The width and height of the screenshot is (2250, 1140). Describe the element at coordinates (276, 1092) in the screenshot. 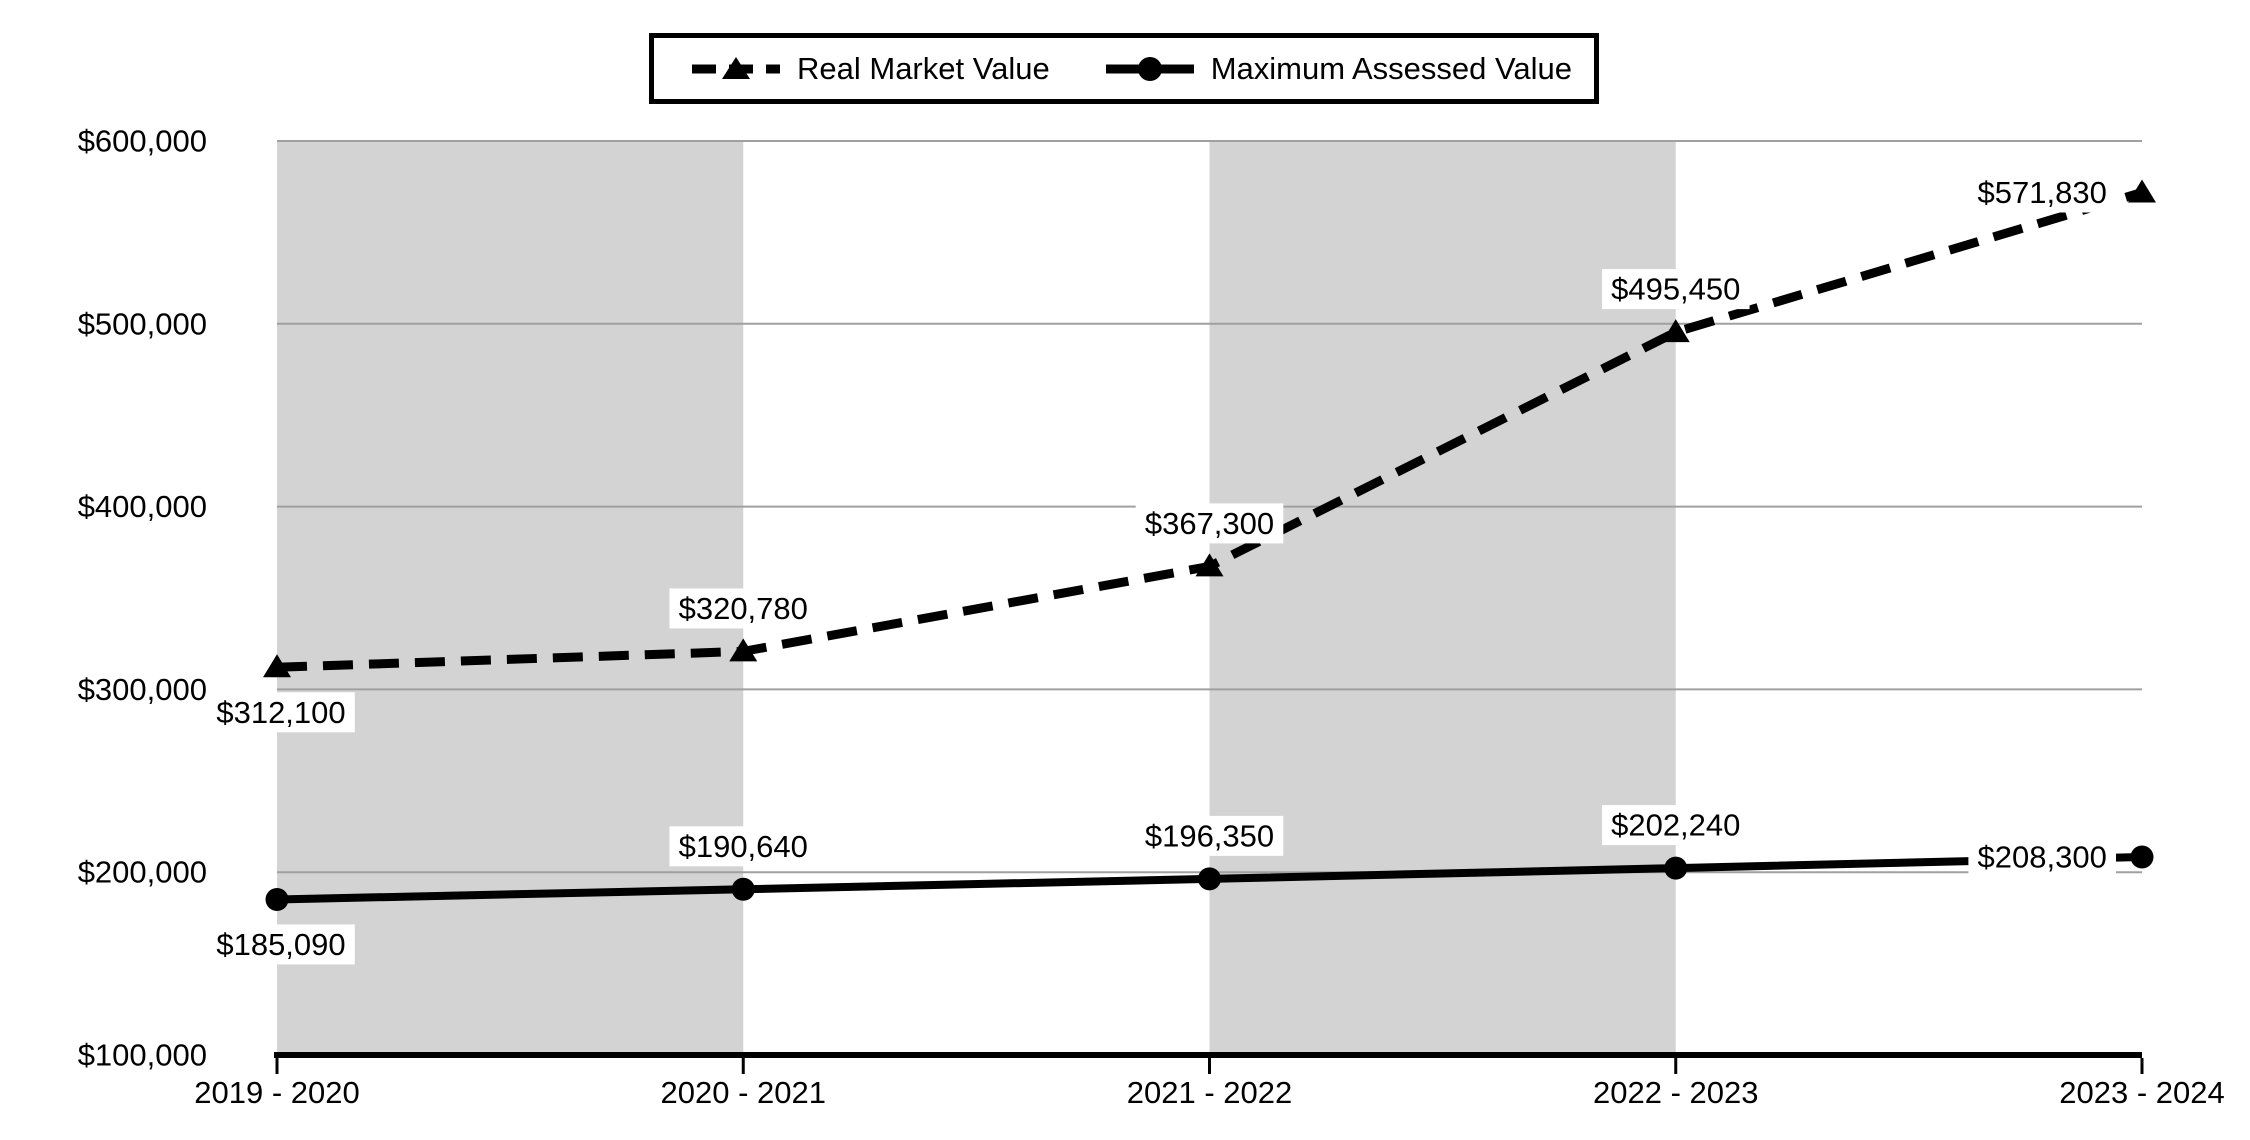

I see `x-tick-label: 2019 - 2020` at that location.